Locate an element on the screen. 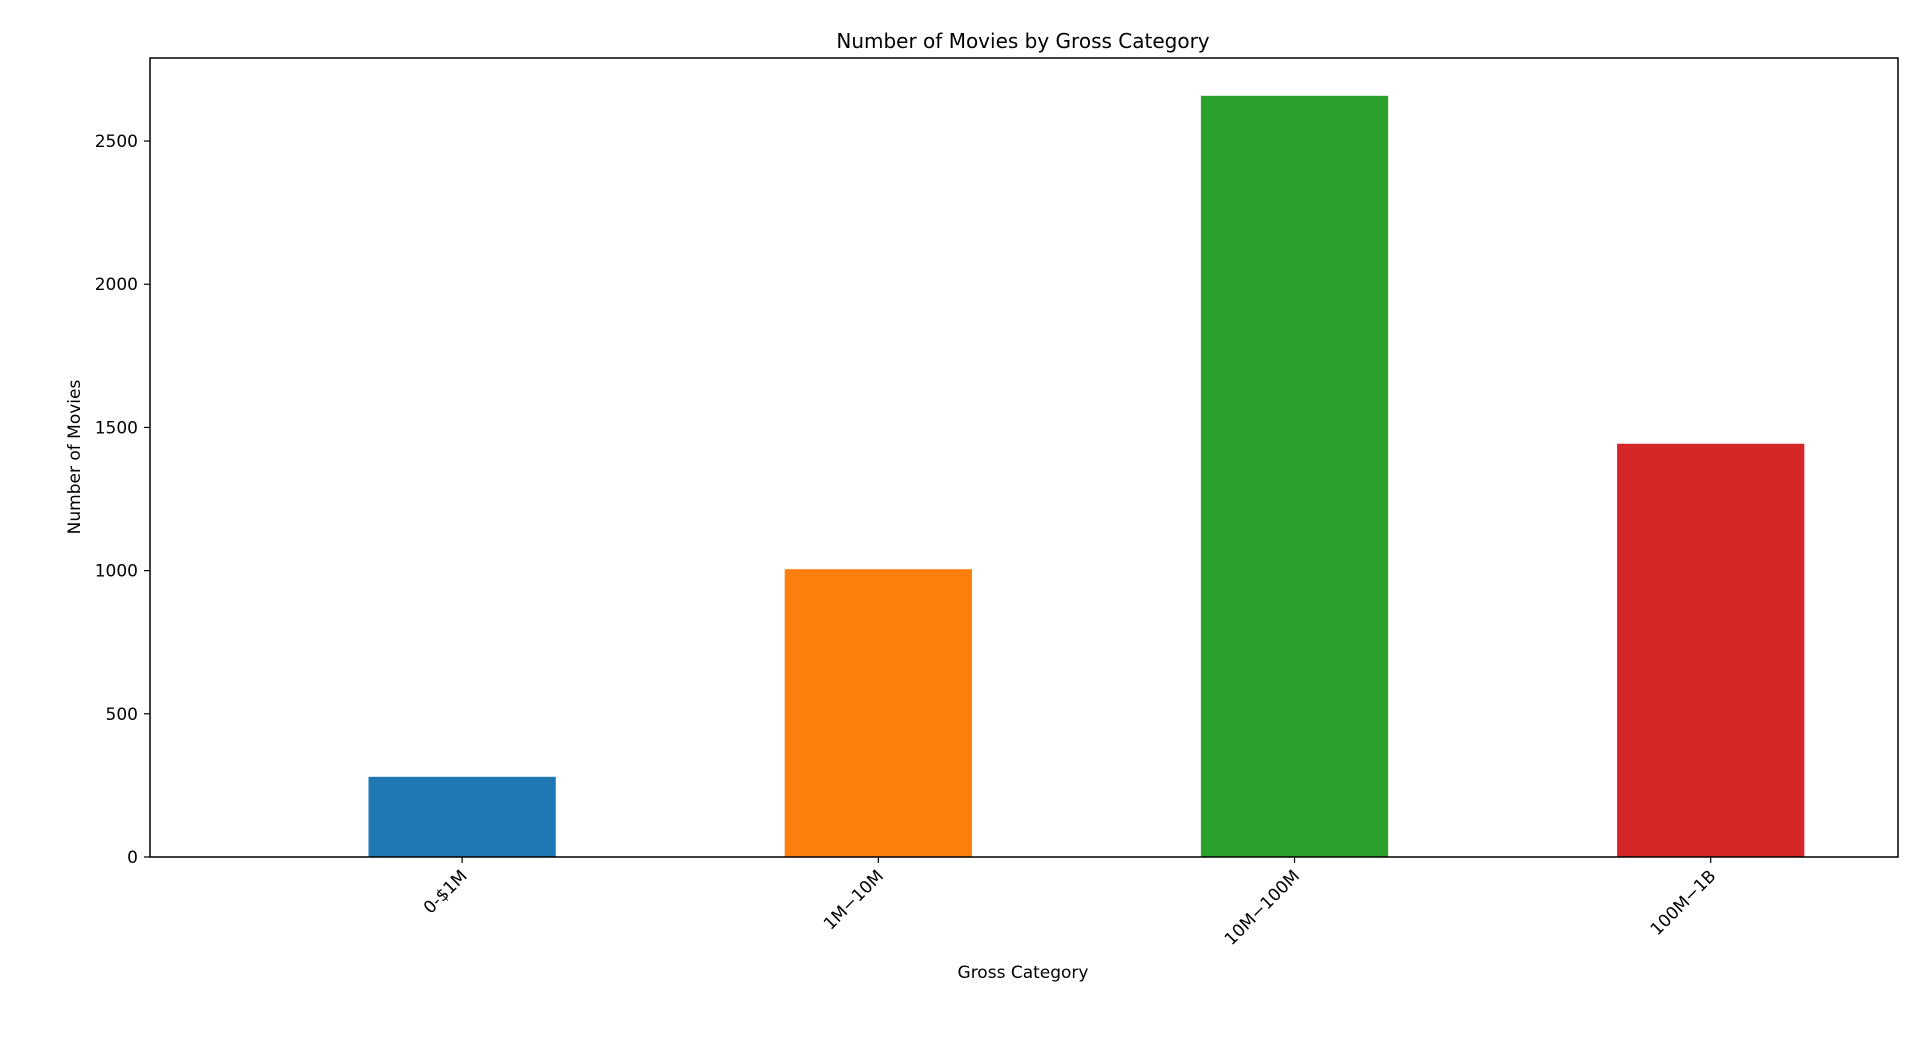 The image size is (1914, 1049). y-tick-label-5: 2500 is located at coordinates (116, 142).